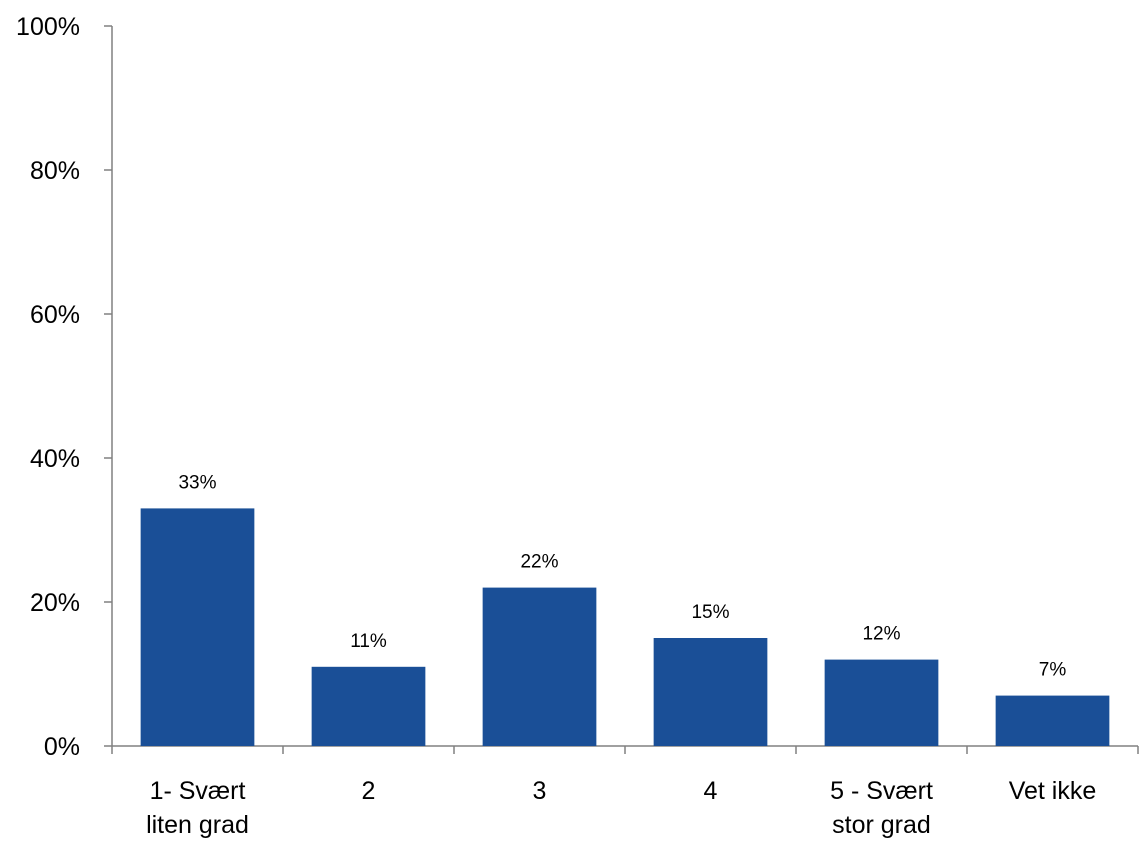 The image size is (1143, 847). What do you see at coordinates (64, 387) in the screenshot?
I see `y-axis: 0% 20% 40% 60% 80% 100%` at bounding box center [64, 387].